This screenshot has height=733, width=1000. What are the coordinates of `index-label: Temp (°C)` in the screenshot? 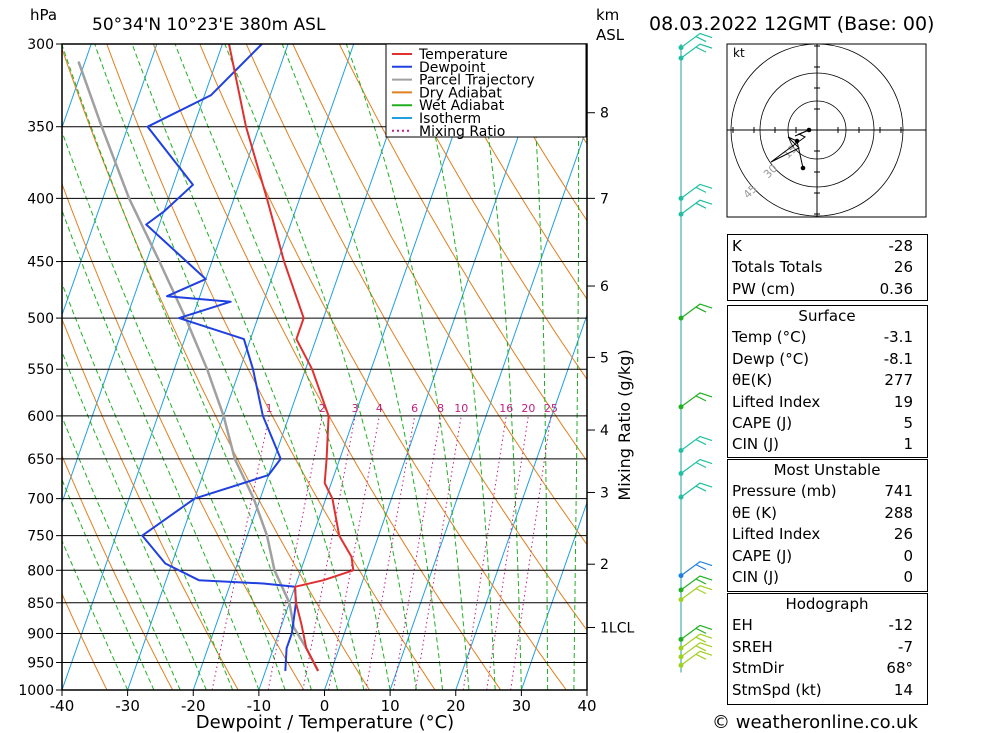 It's located at (769, 337).